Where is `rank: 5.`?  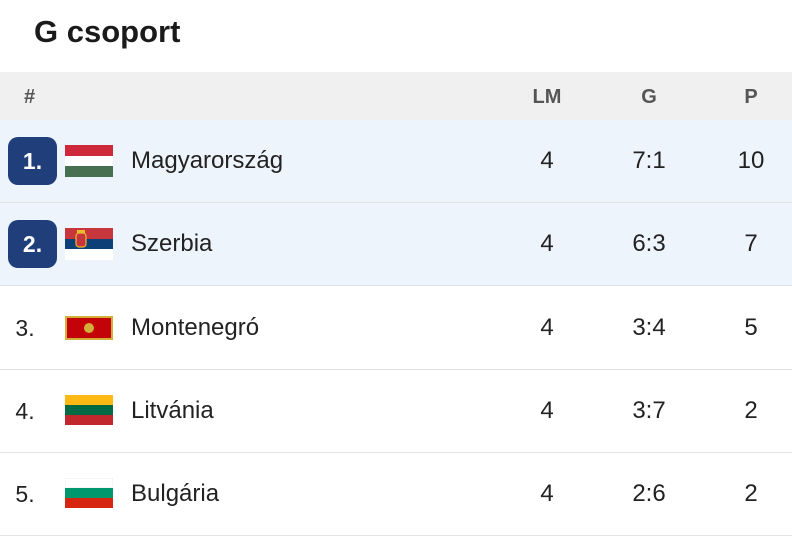 rank: 5. is located at coordinates (25, 494).